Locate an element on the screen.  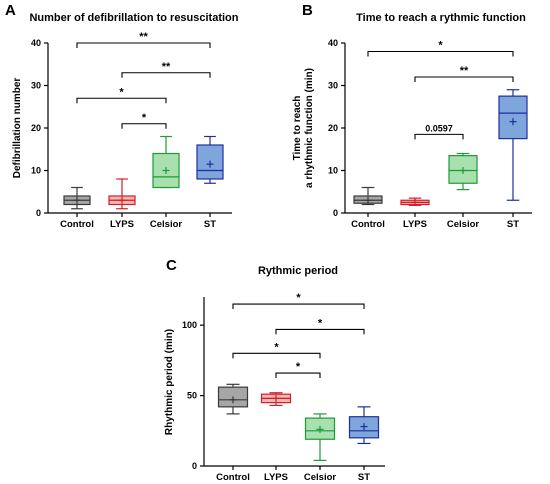
panel-letter: B is located at coordinates (307, 10).